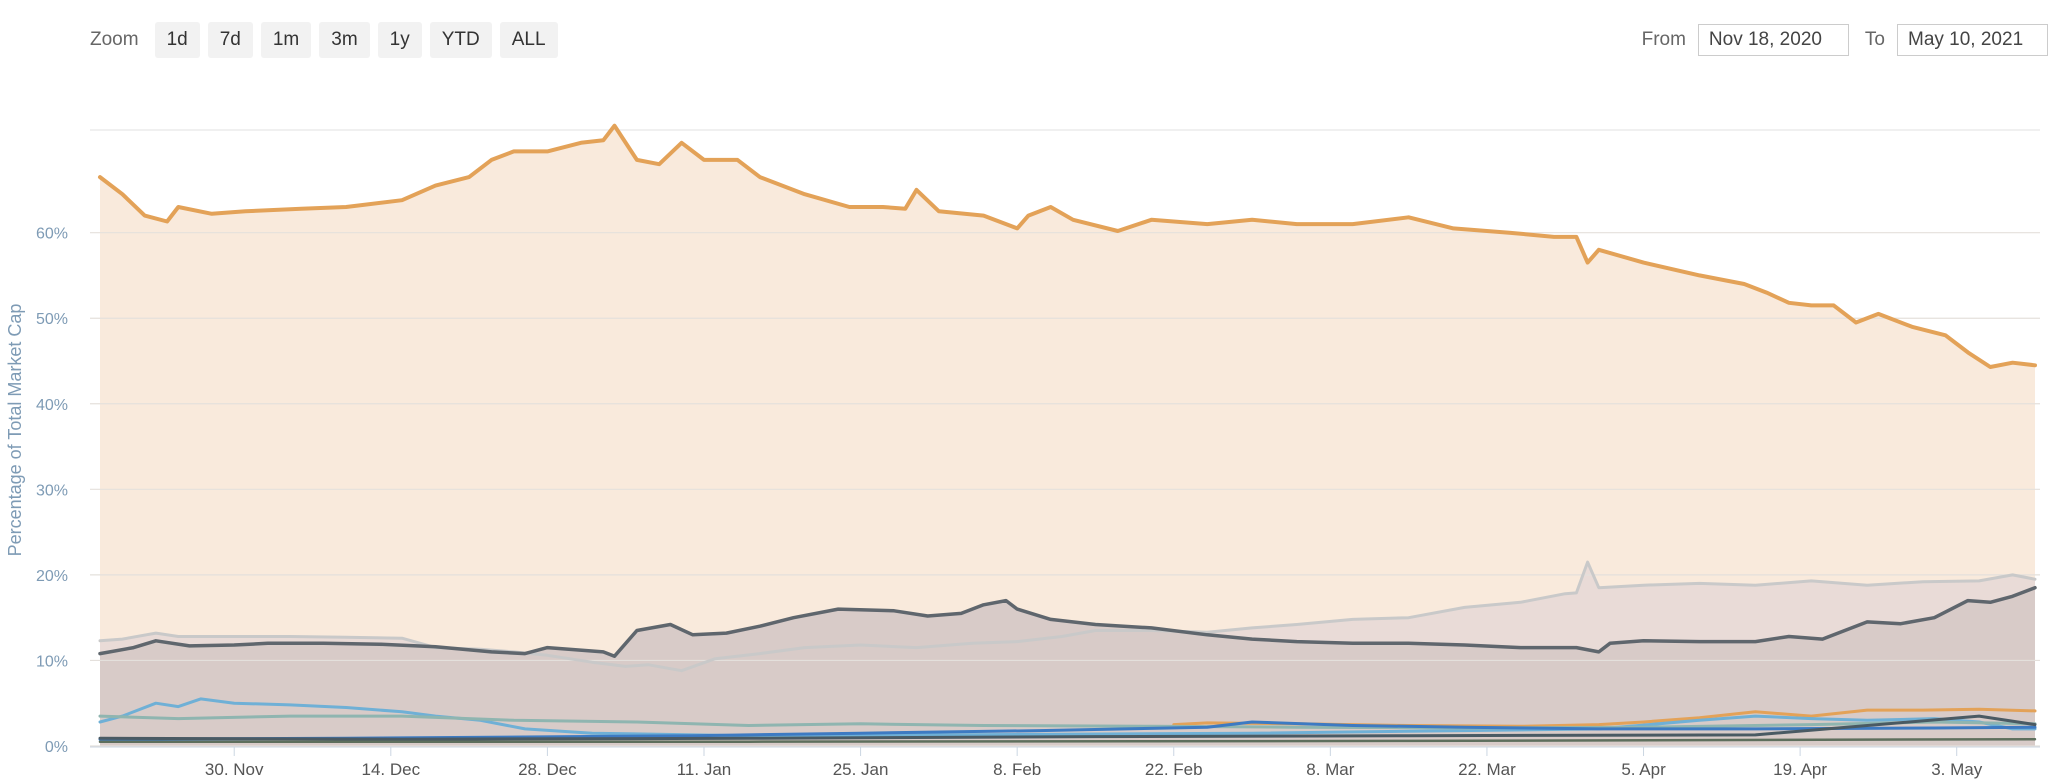  What do you see at coordinates (230, 40) in the screenshot?
I see `zoom-7d-button: 7d` at bounding box center [230, 40].